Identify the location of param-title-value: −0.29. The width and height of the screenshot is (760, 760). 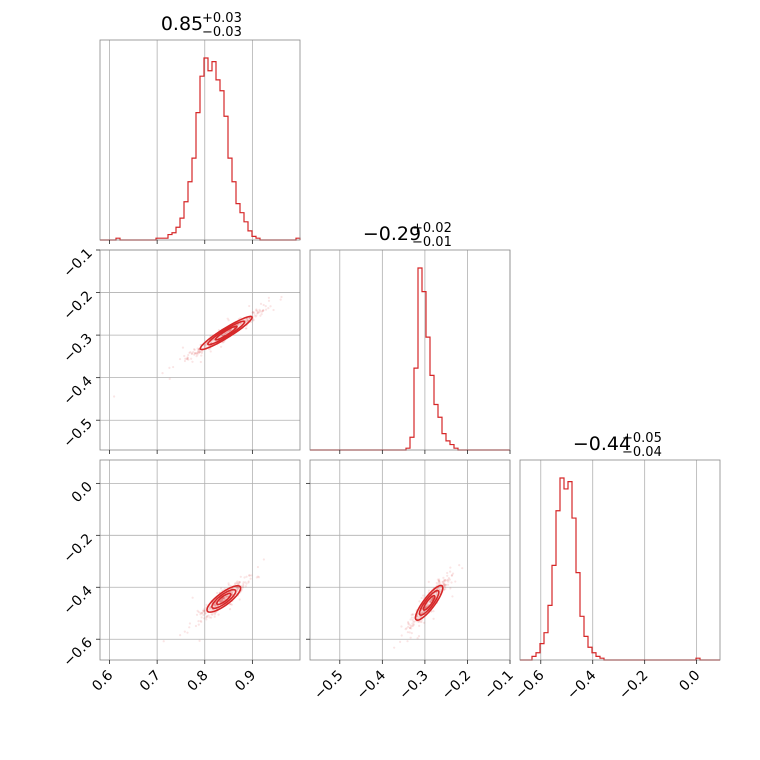
(392, 234).